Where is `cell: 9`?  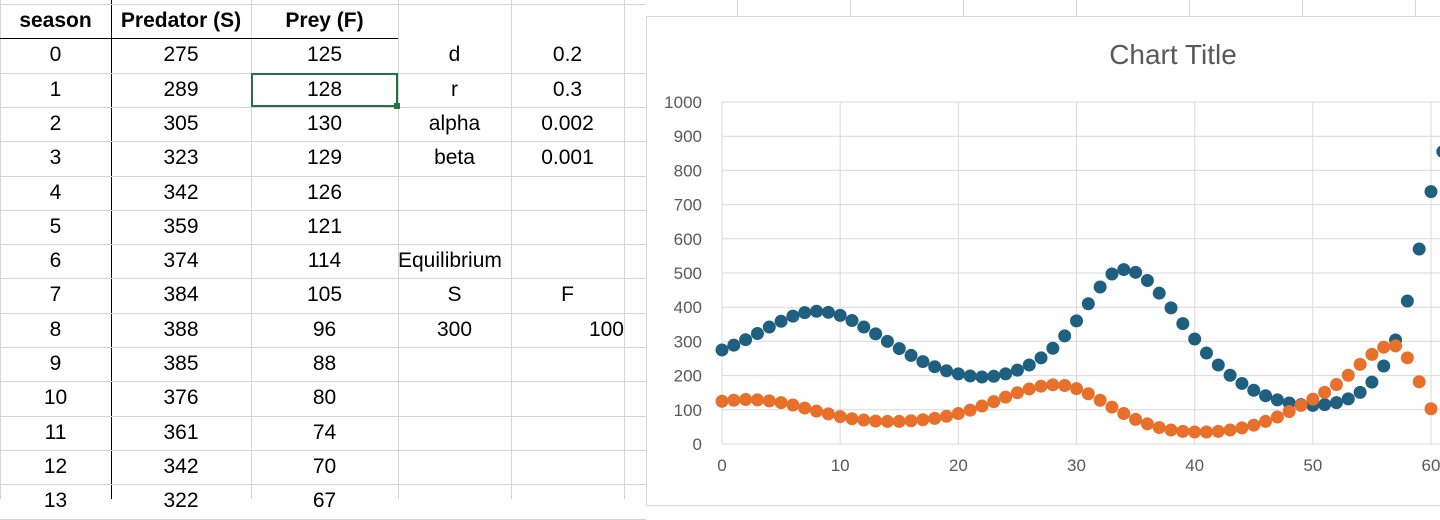
cell: 9 is located at coordinates (55, 363).